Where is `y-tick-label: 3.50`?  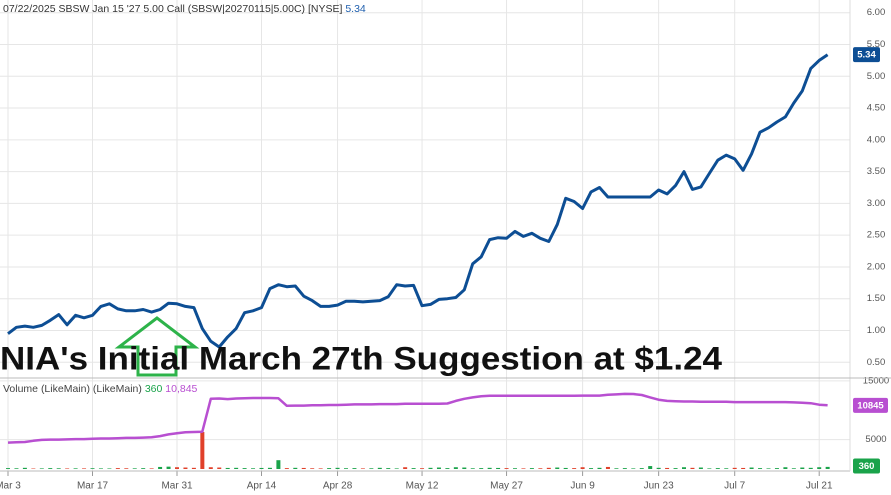
y-tick-label: 3.50 is located at coordinates (876, 171).